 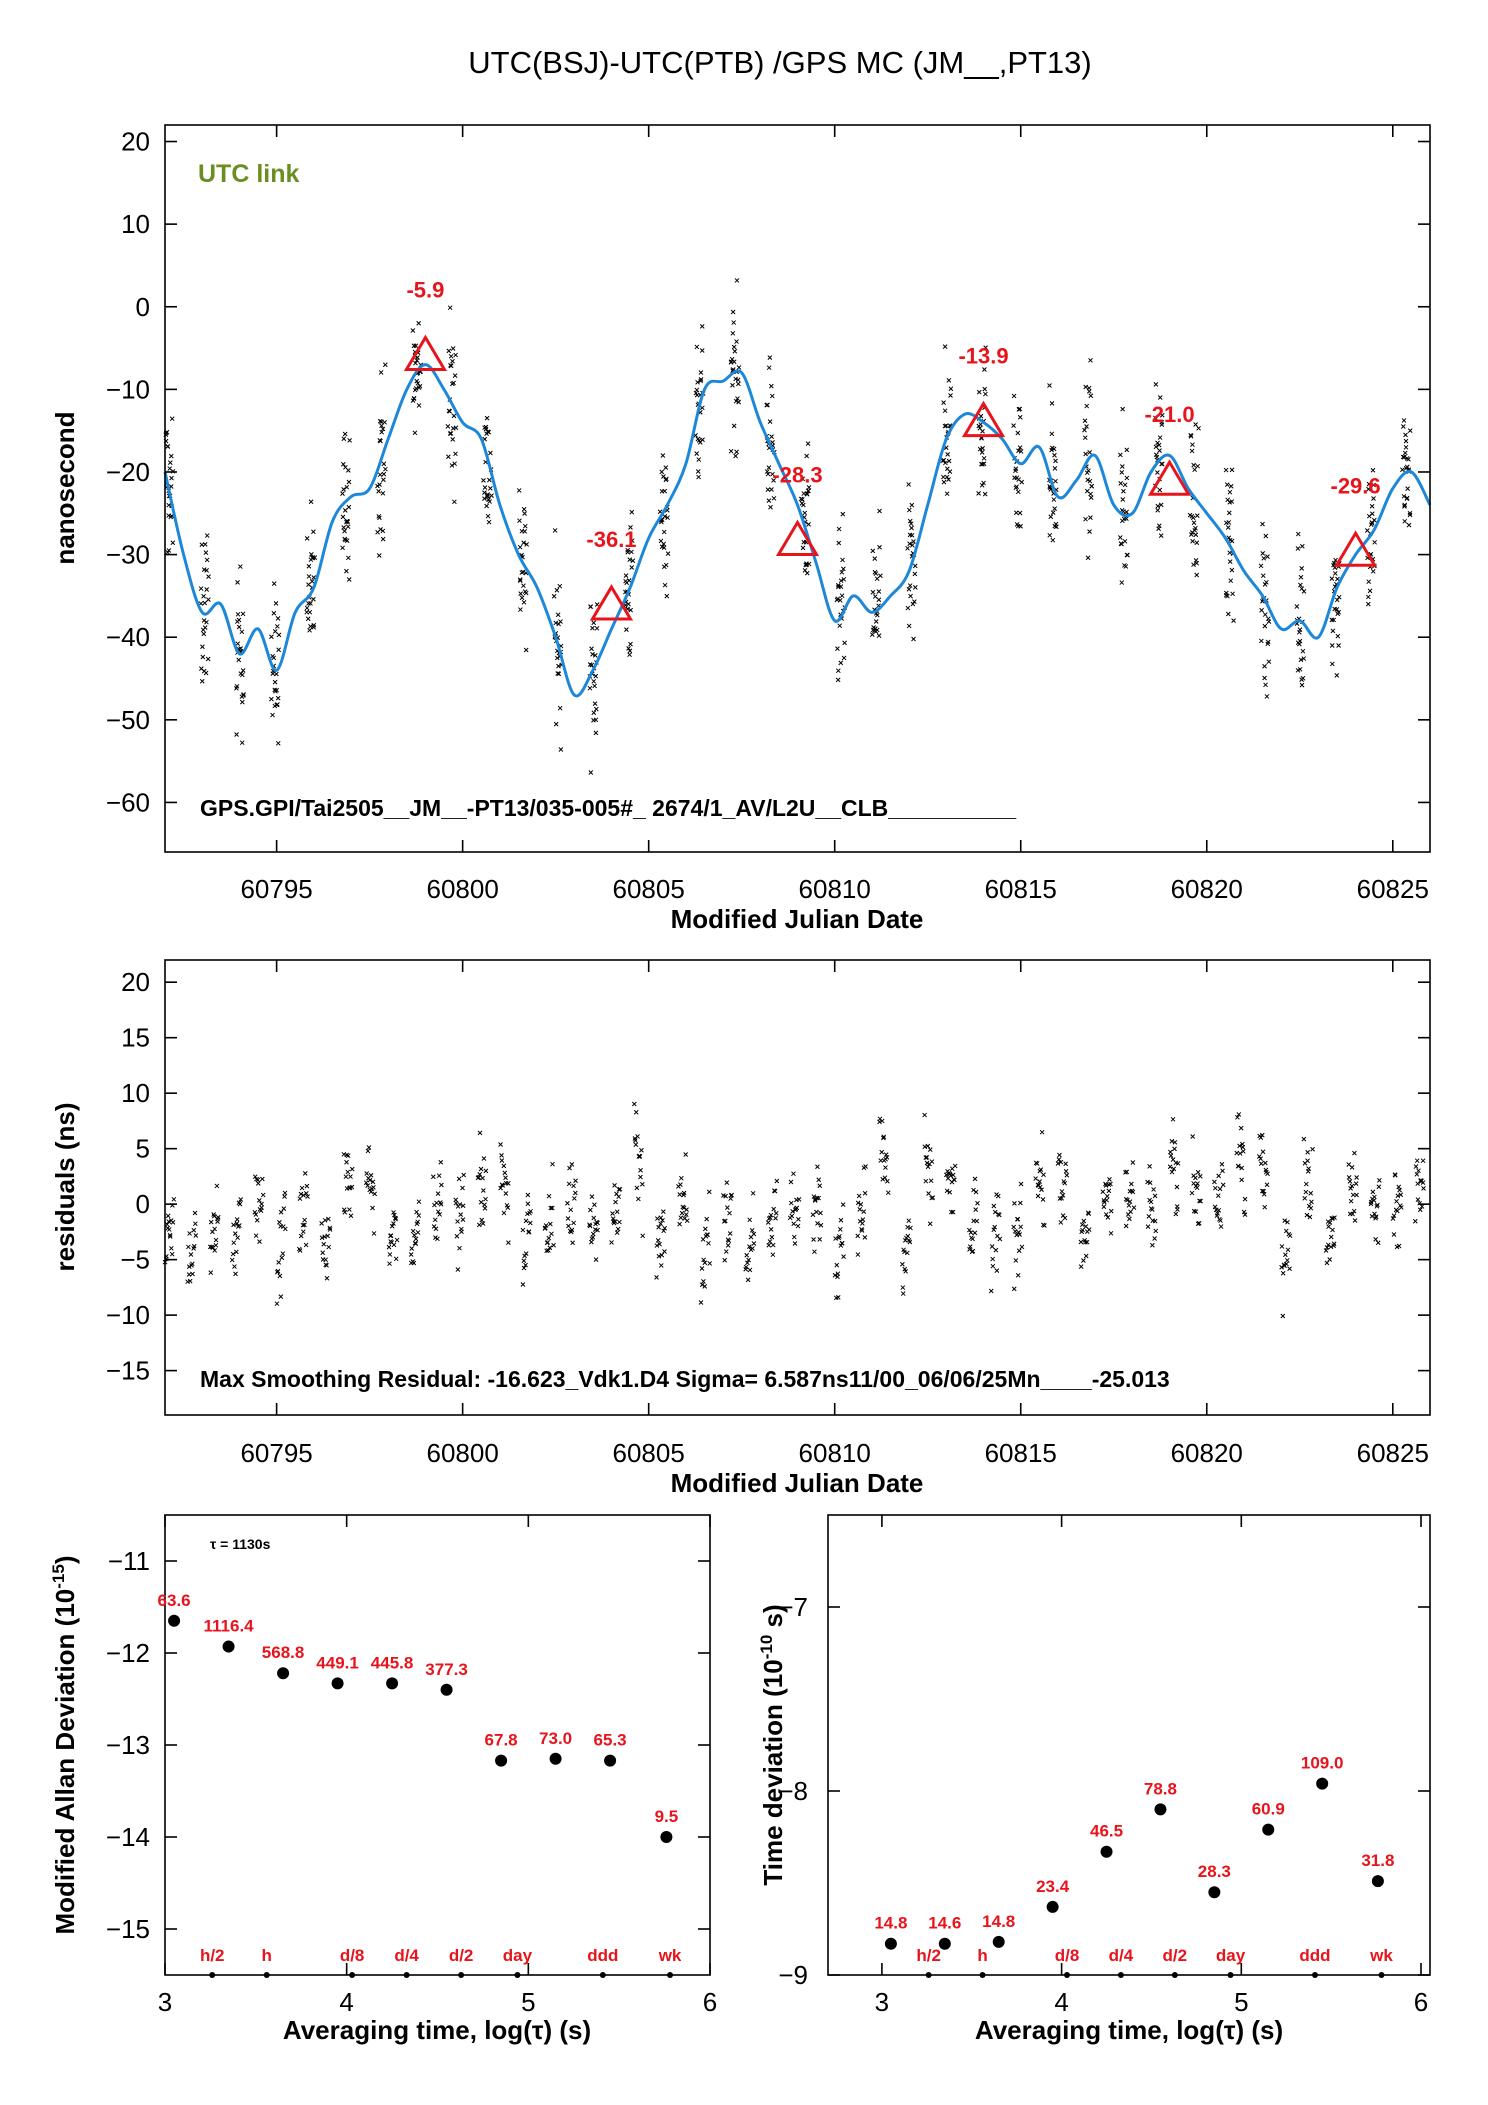 What do you see at coordinates (240, 1544) in the screenshot?
I see `tau-annotation: τ = 1130s` at bounding box center [240, 1544].